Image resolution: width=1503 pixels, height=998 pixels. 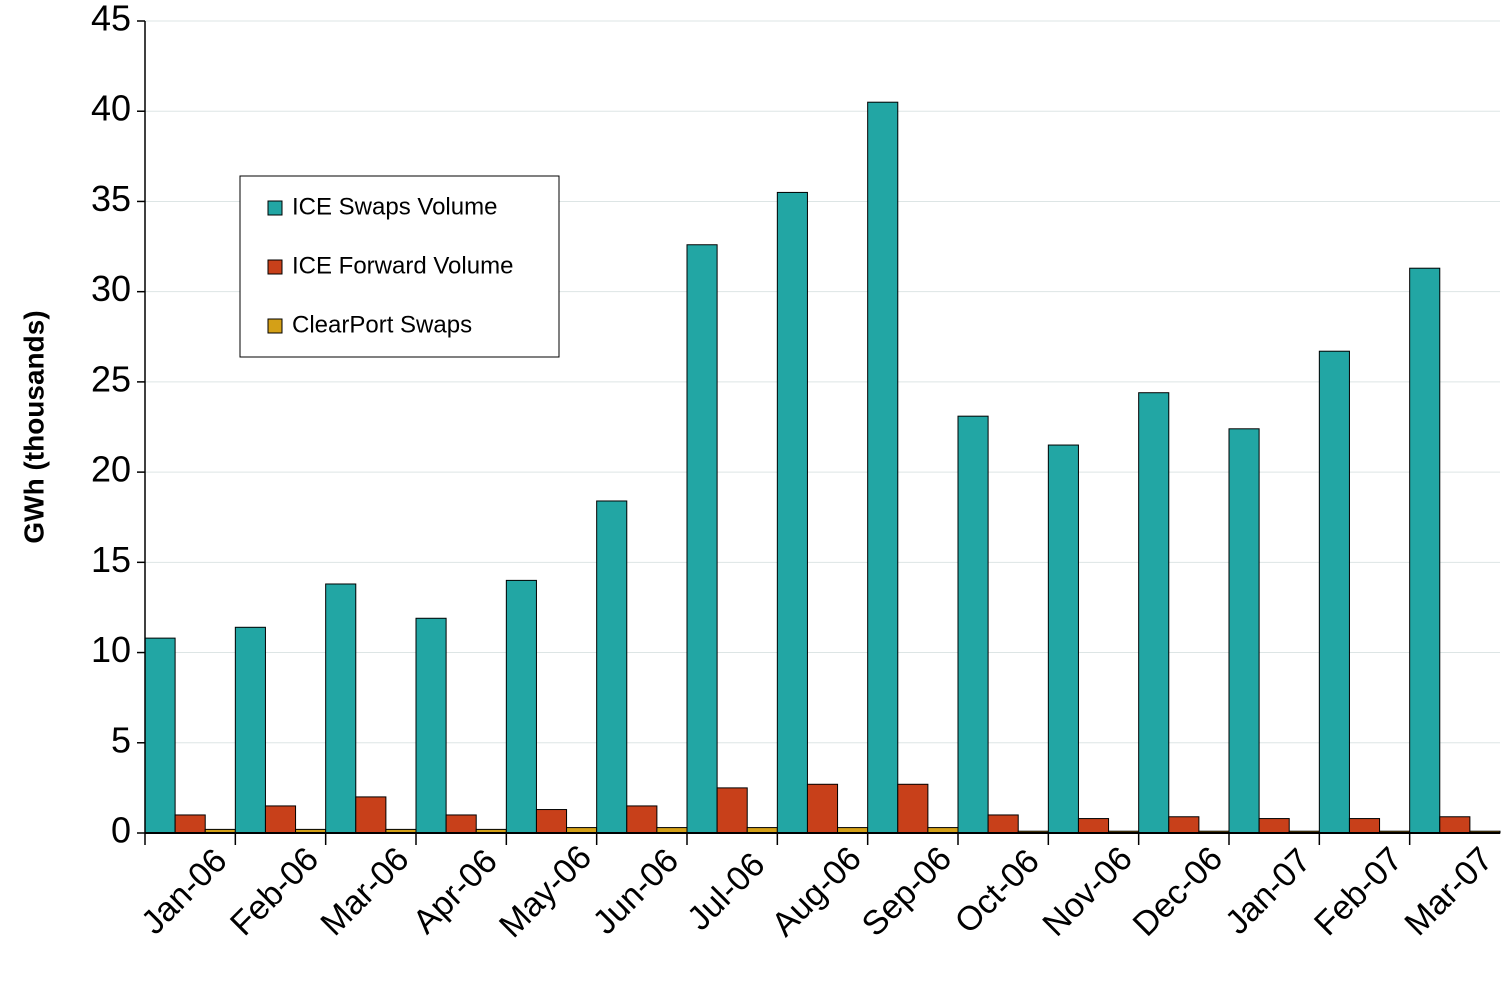 What do you see at coordinates (907, 891) in the screenshot?
I see `x-tick-label: Sep-06` at bounding box center [907, 891].